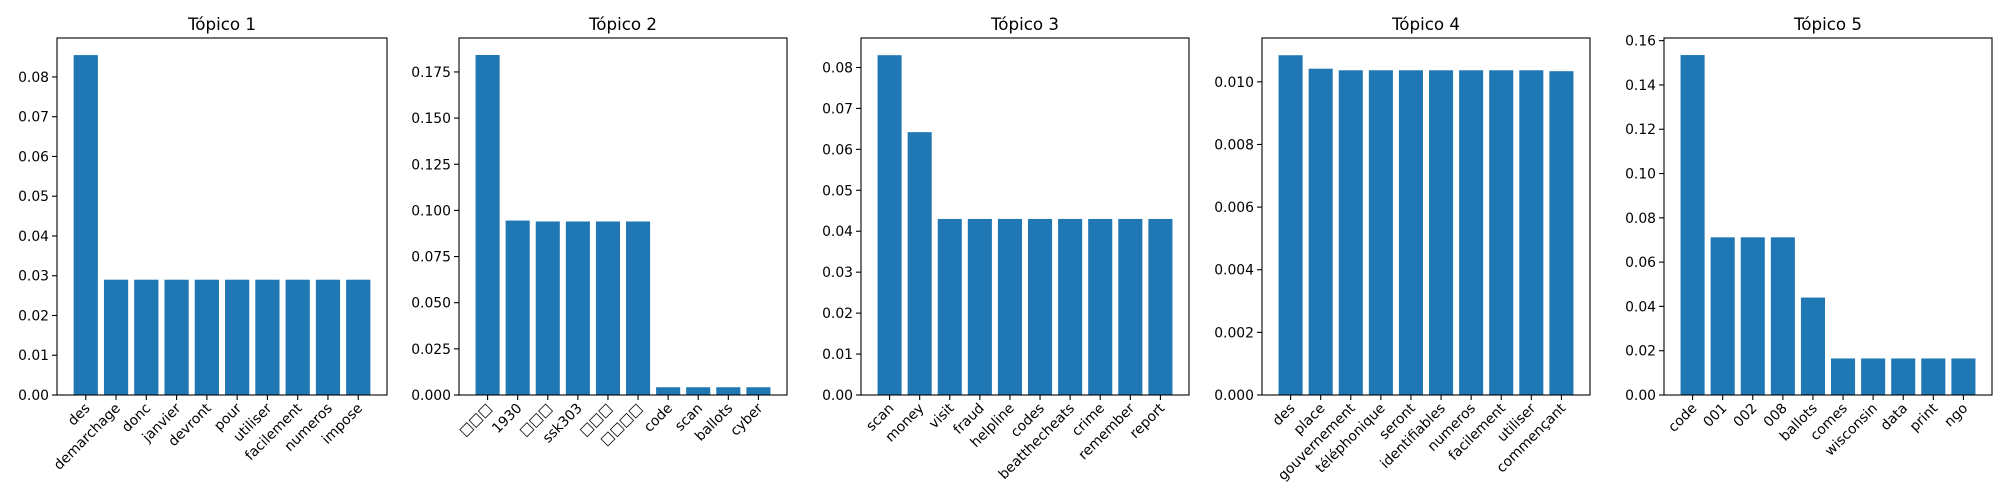 This screenshot has height=500, width=2000. Describe the element at coordinates (1561, 233) in the screenshot. I see `bar-commençant` at that location.